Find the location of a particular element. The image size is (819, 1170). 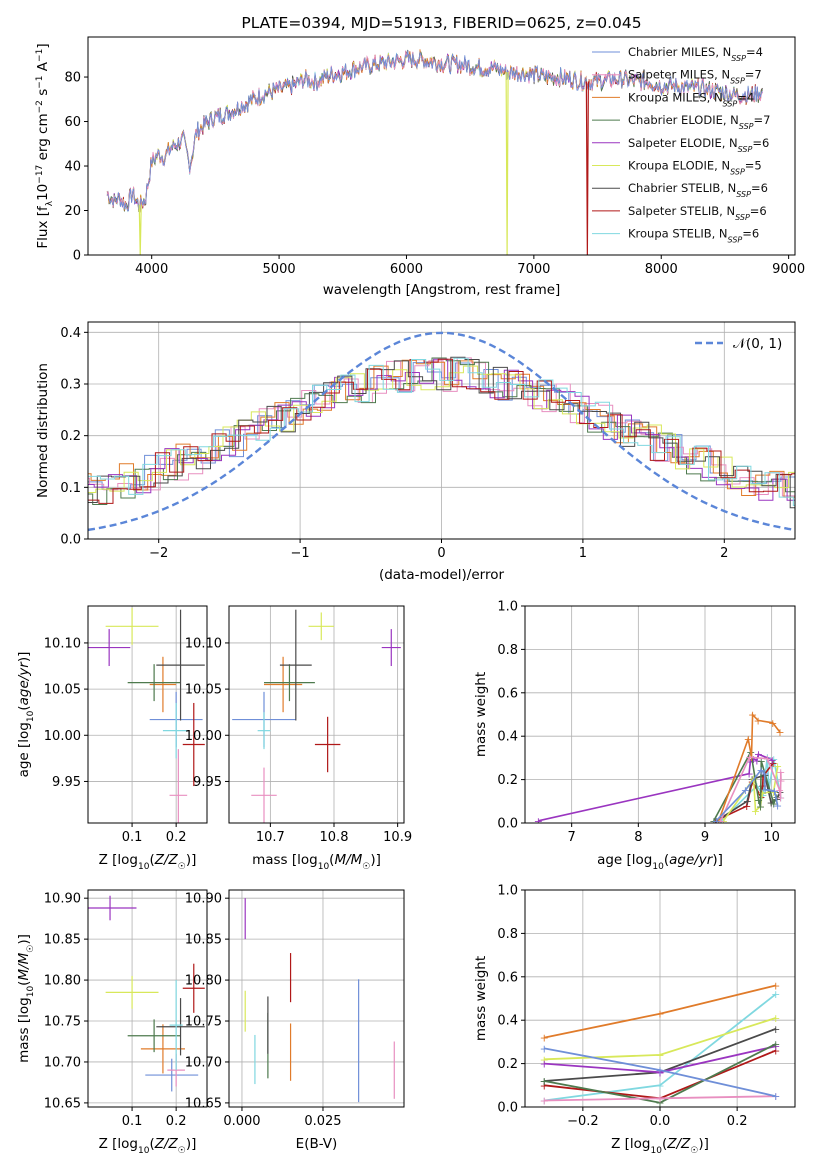

label-part: Z [log is located at coordinates (118, 1144).